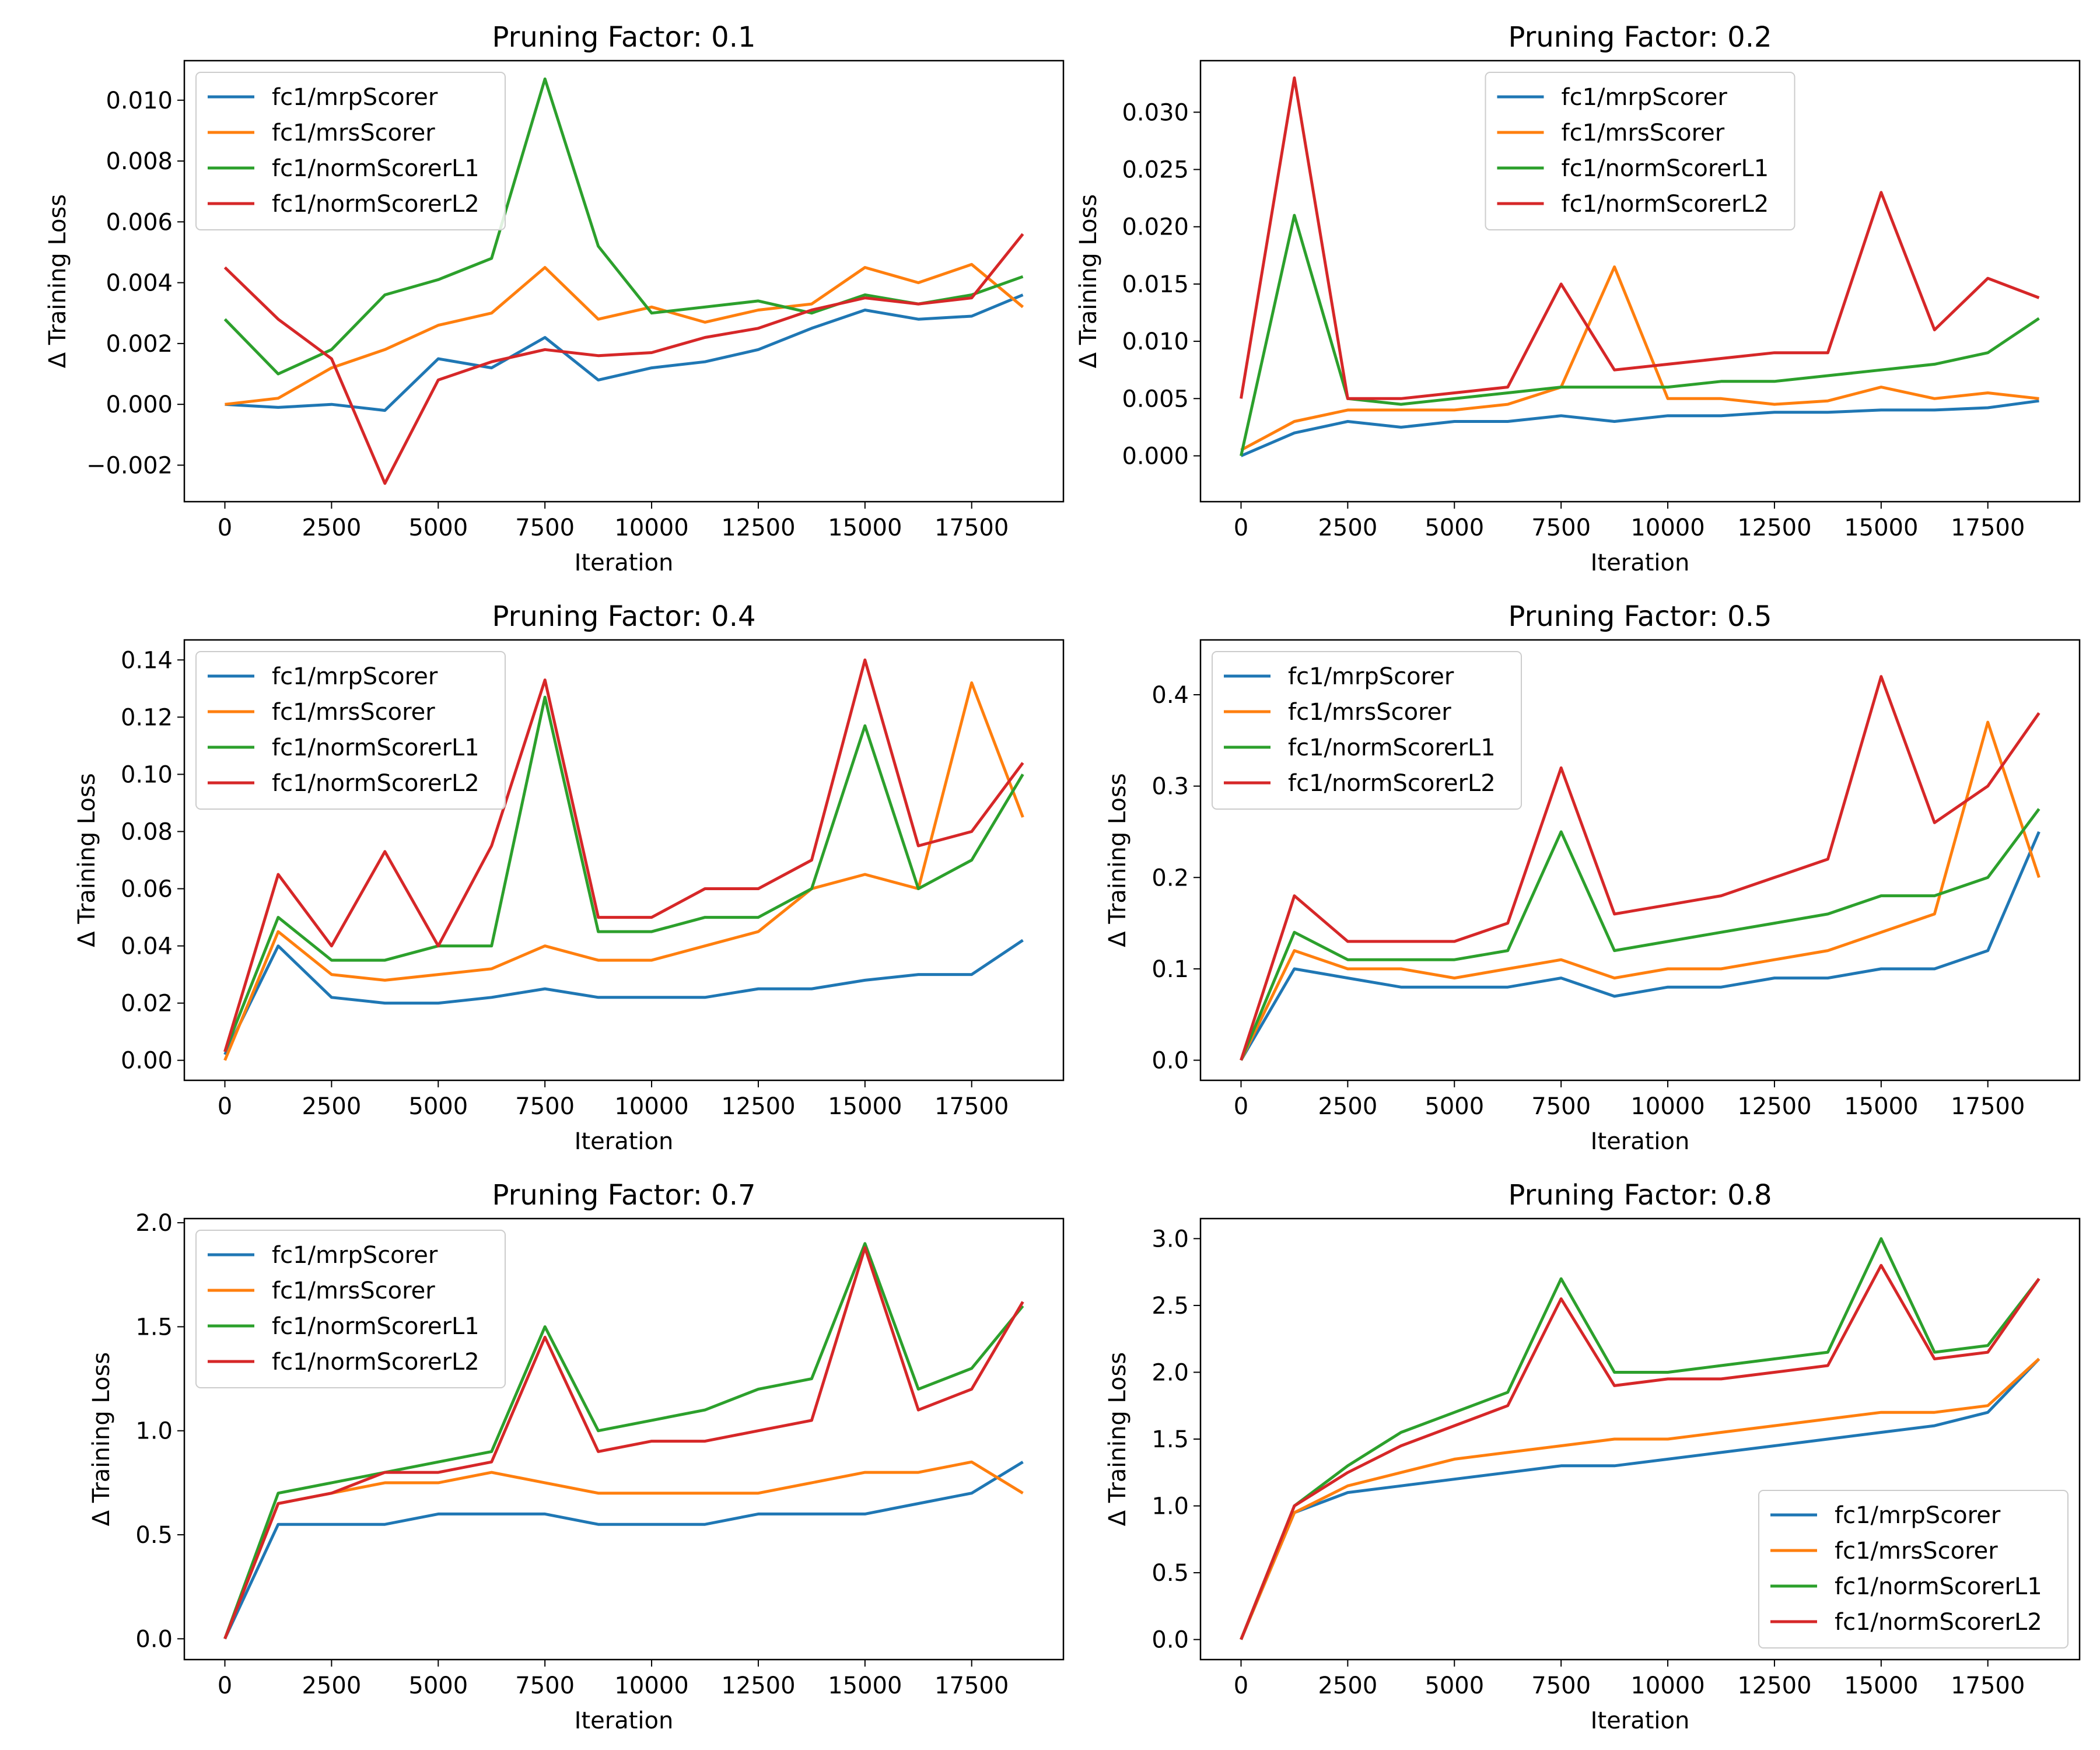  I want to click on y-tick-label: 0.020, so click(1155, 228).